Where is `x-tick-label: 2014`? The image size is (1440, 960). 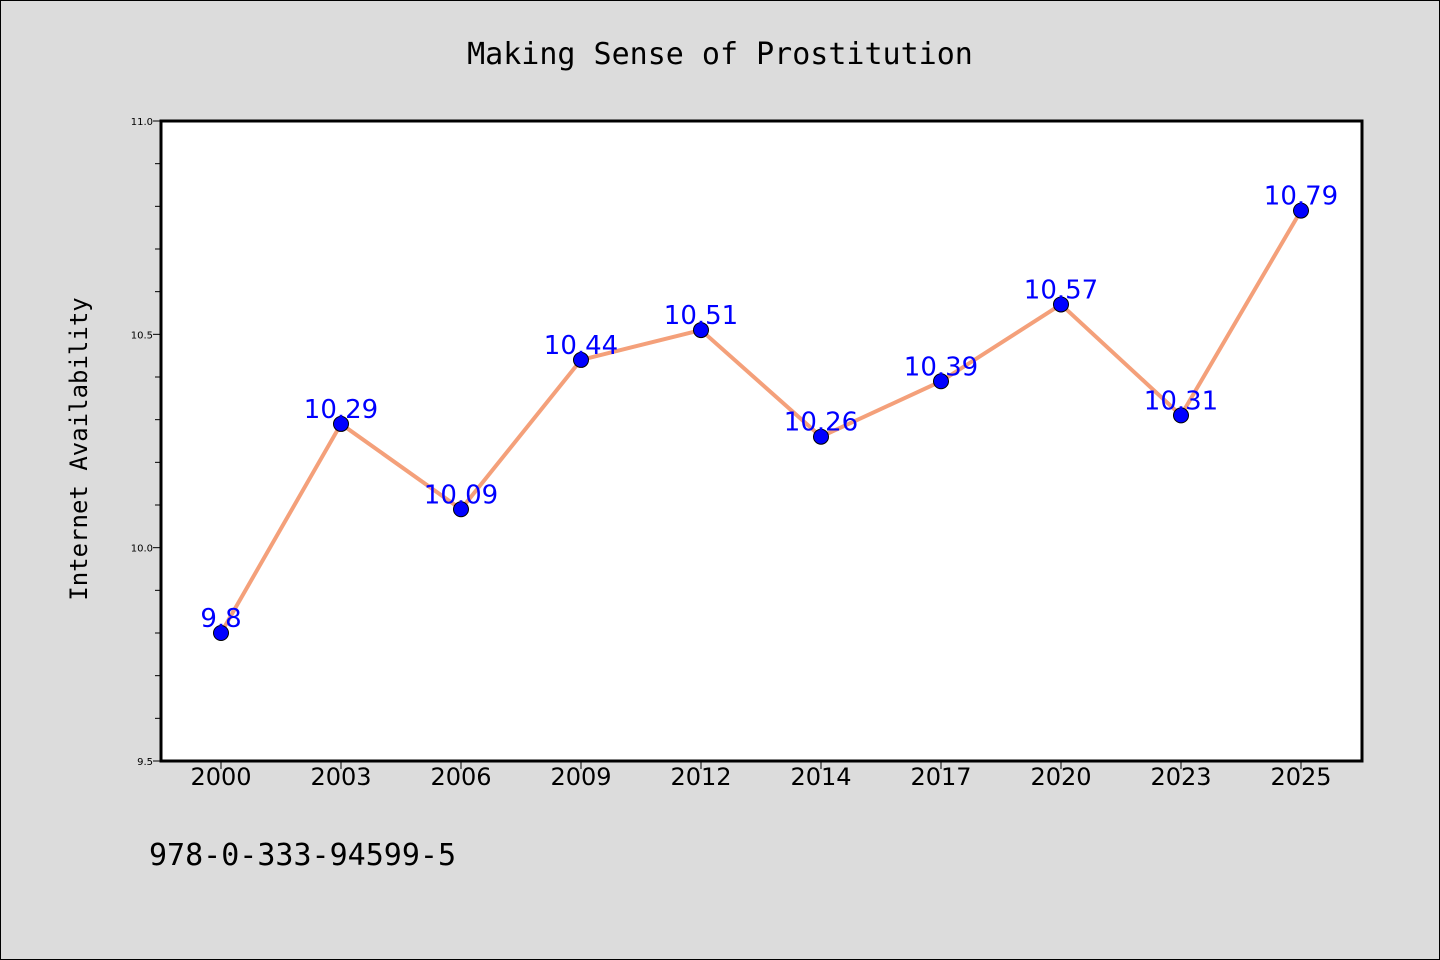
x-tick-label: 2014 is located at coordinates (820, 777).